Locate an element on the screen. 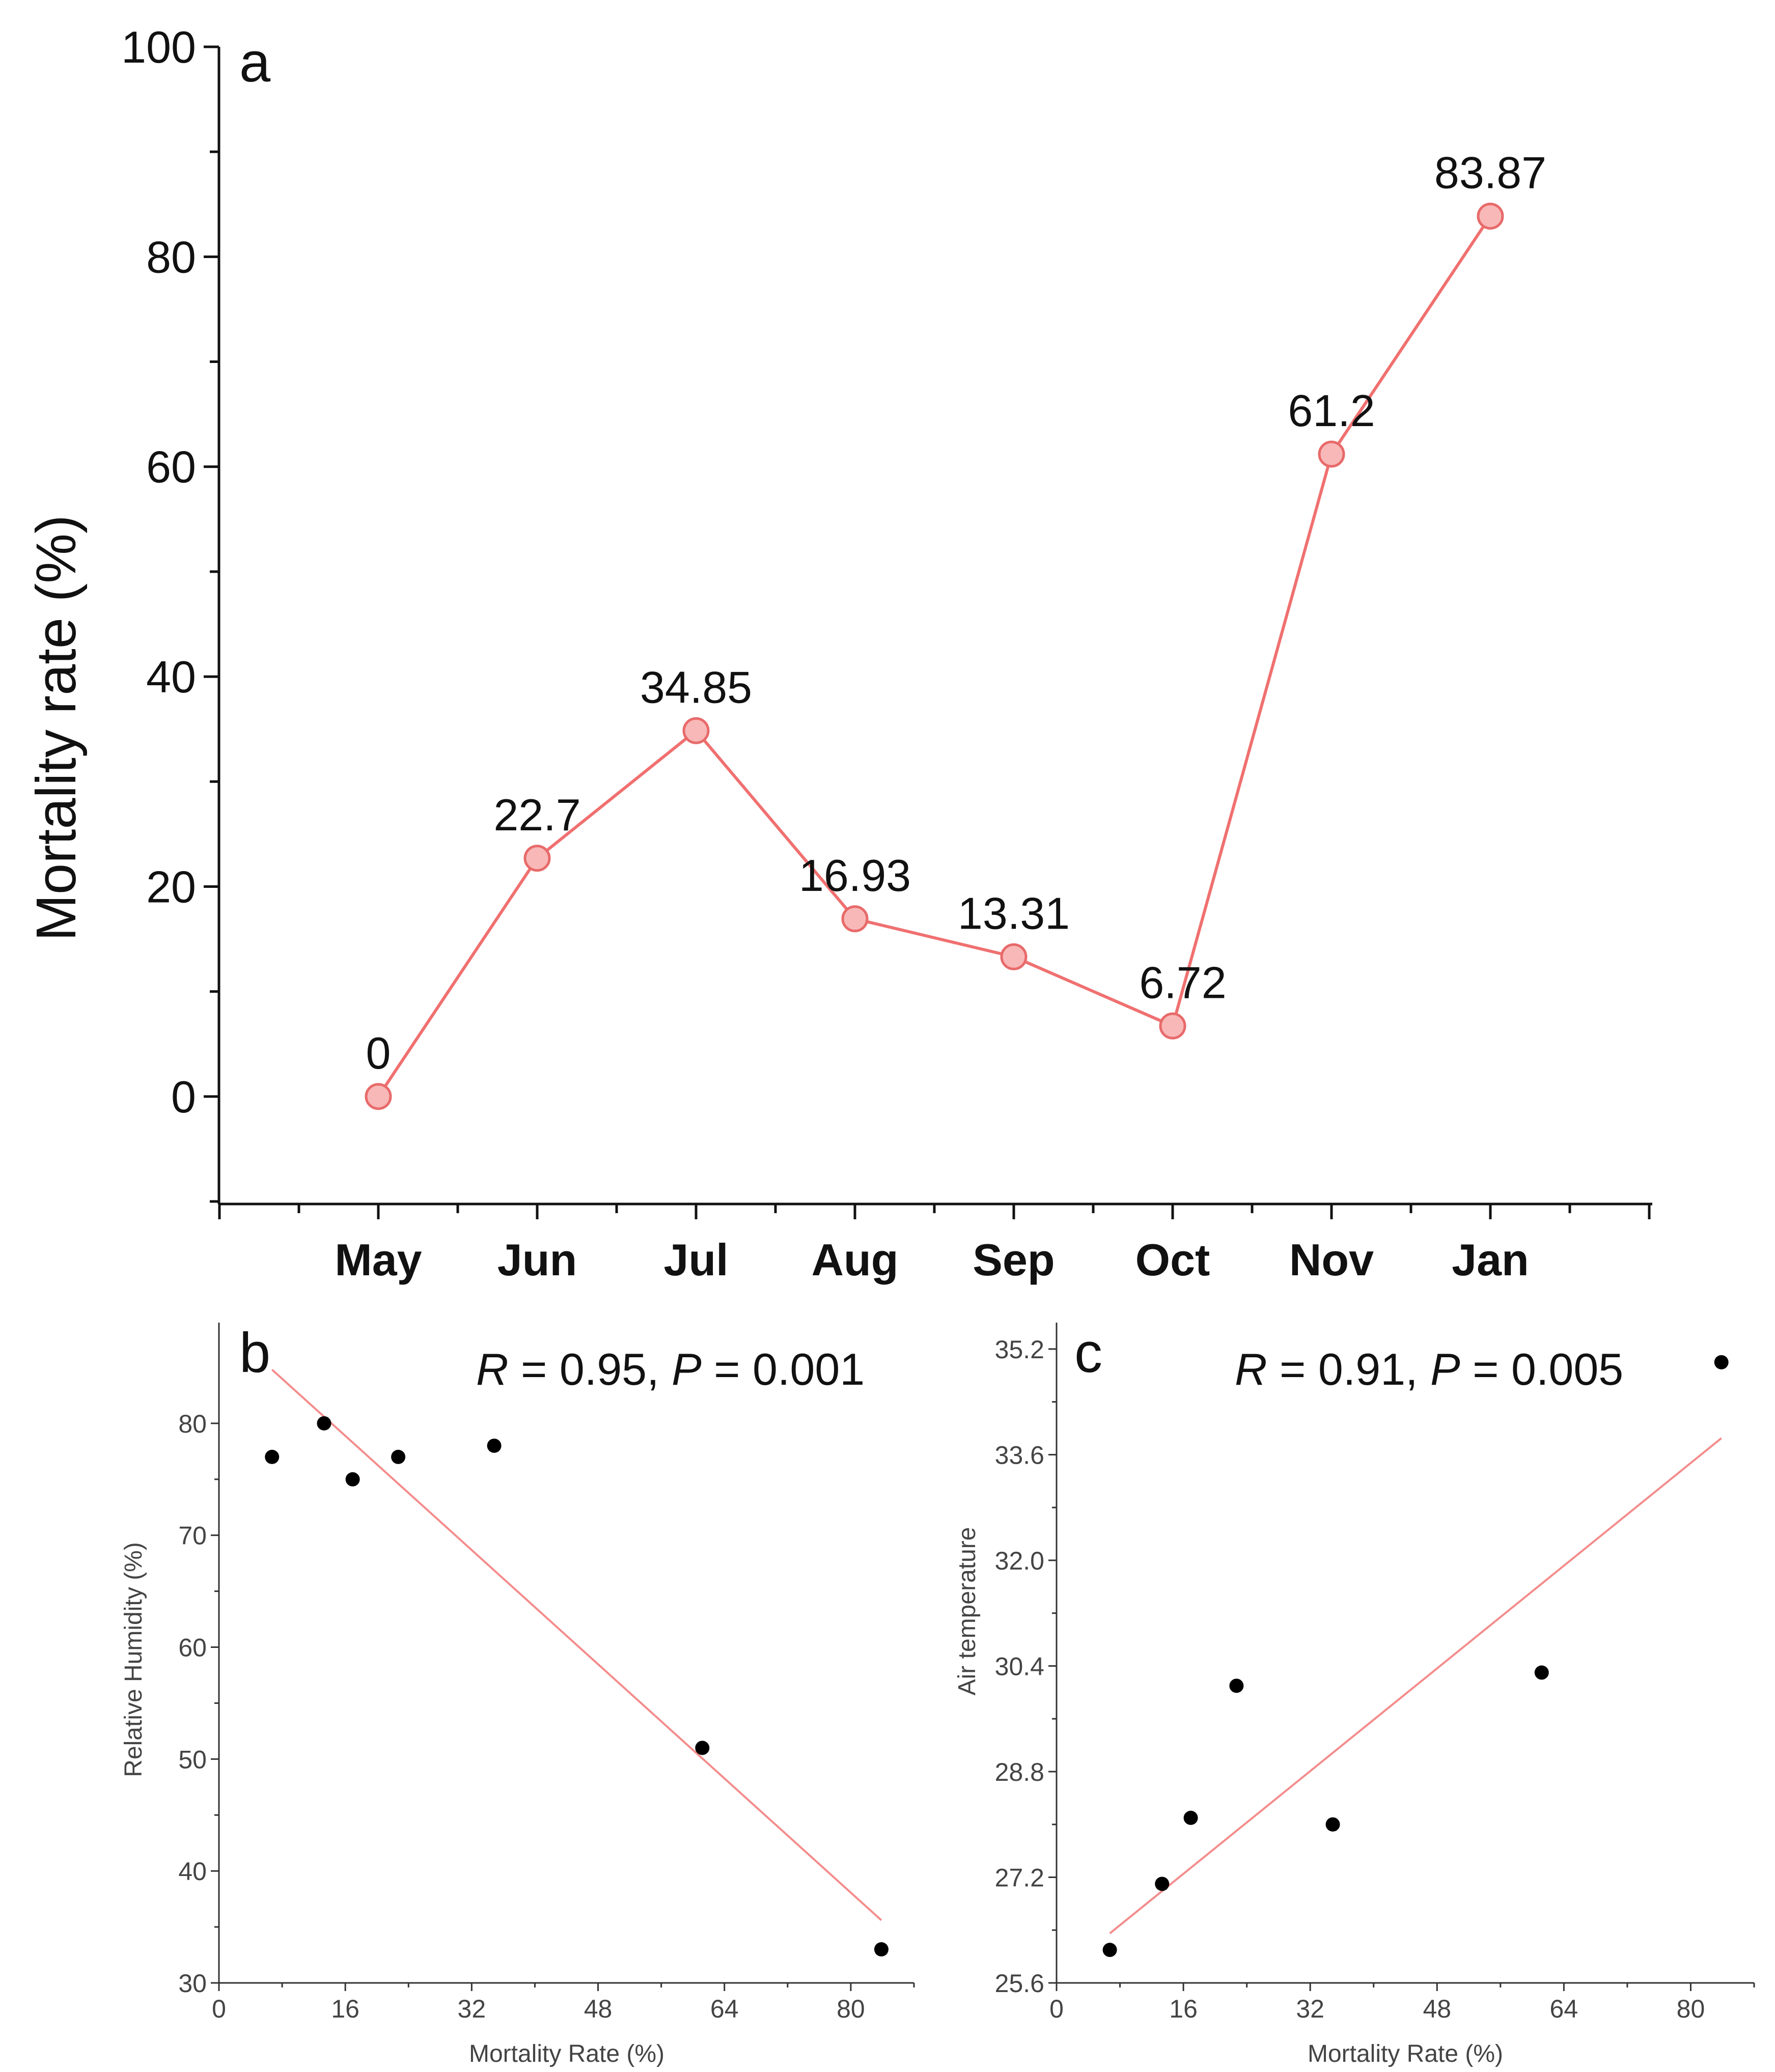 The image size is (1775, 2072). panel-c-y-tick-label: 30.4 is located at coordinates (1019, 1666).